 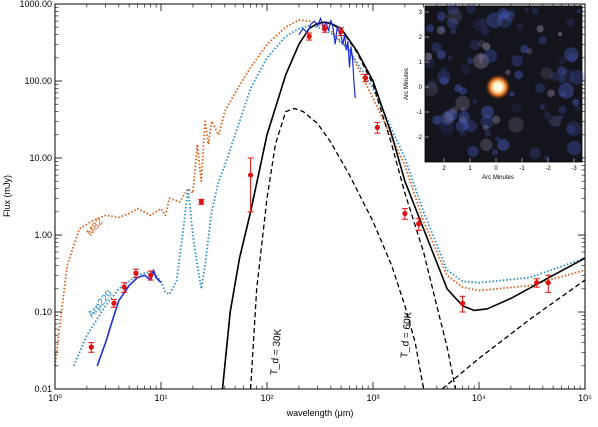 I want to click on curve-6-line, so click(x=129, y=318).